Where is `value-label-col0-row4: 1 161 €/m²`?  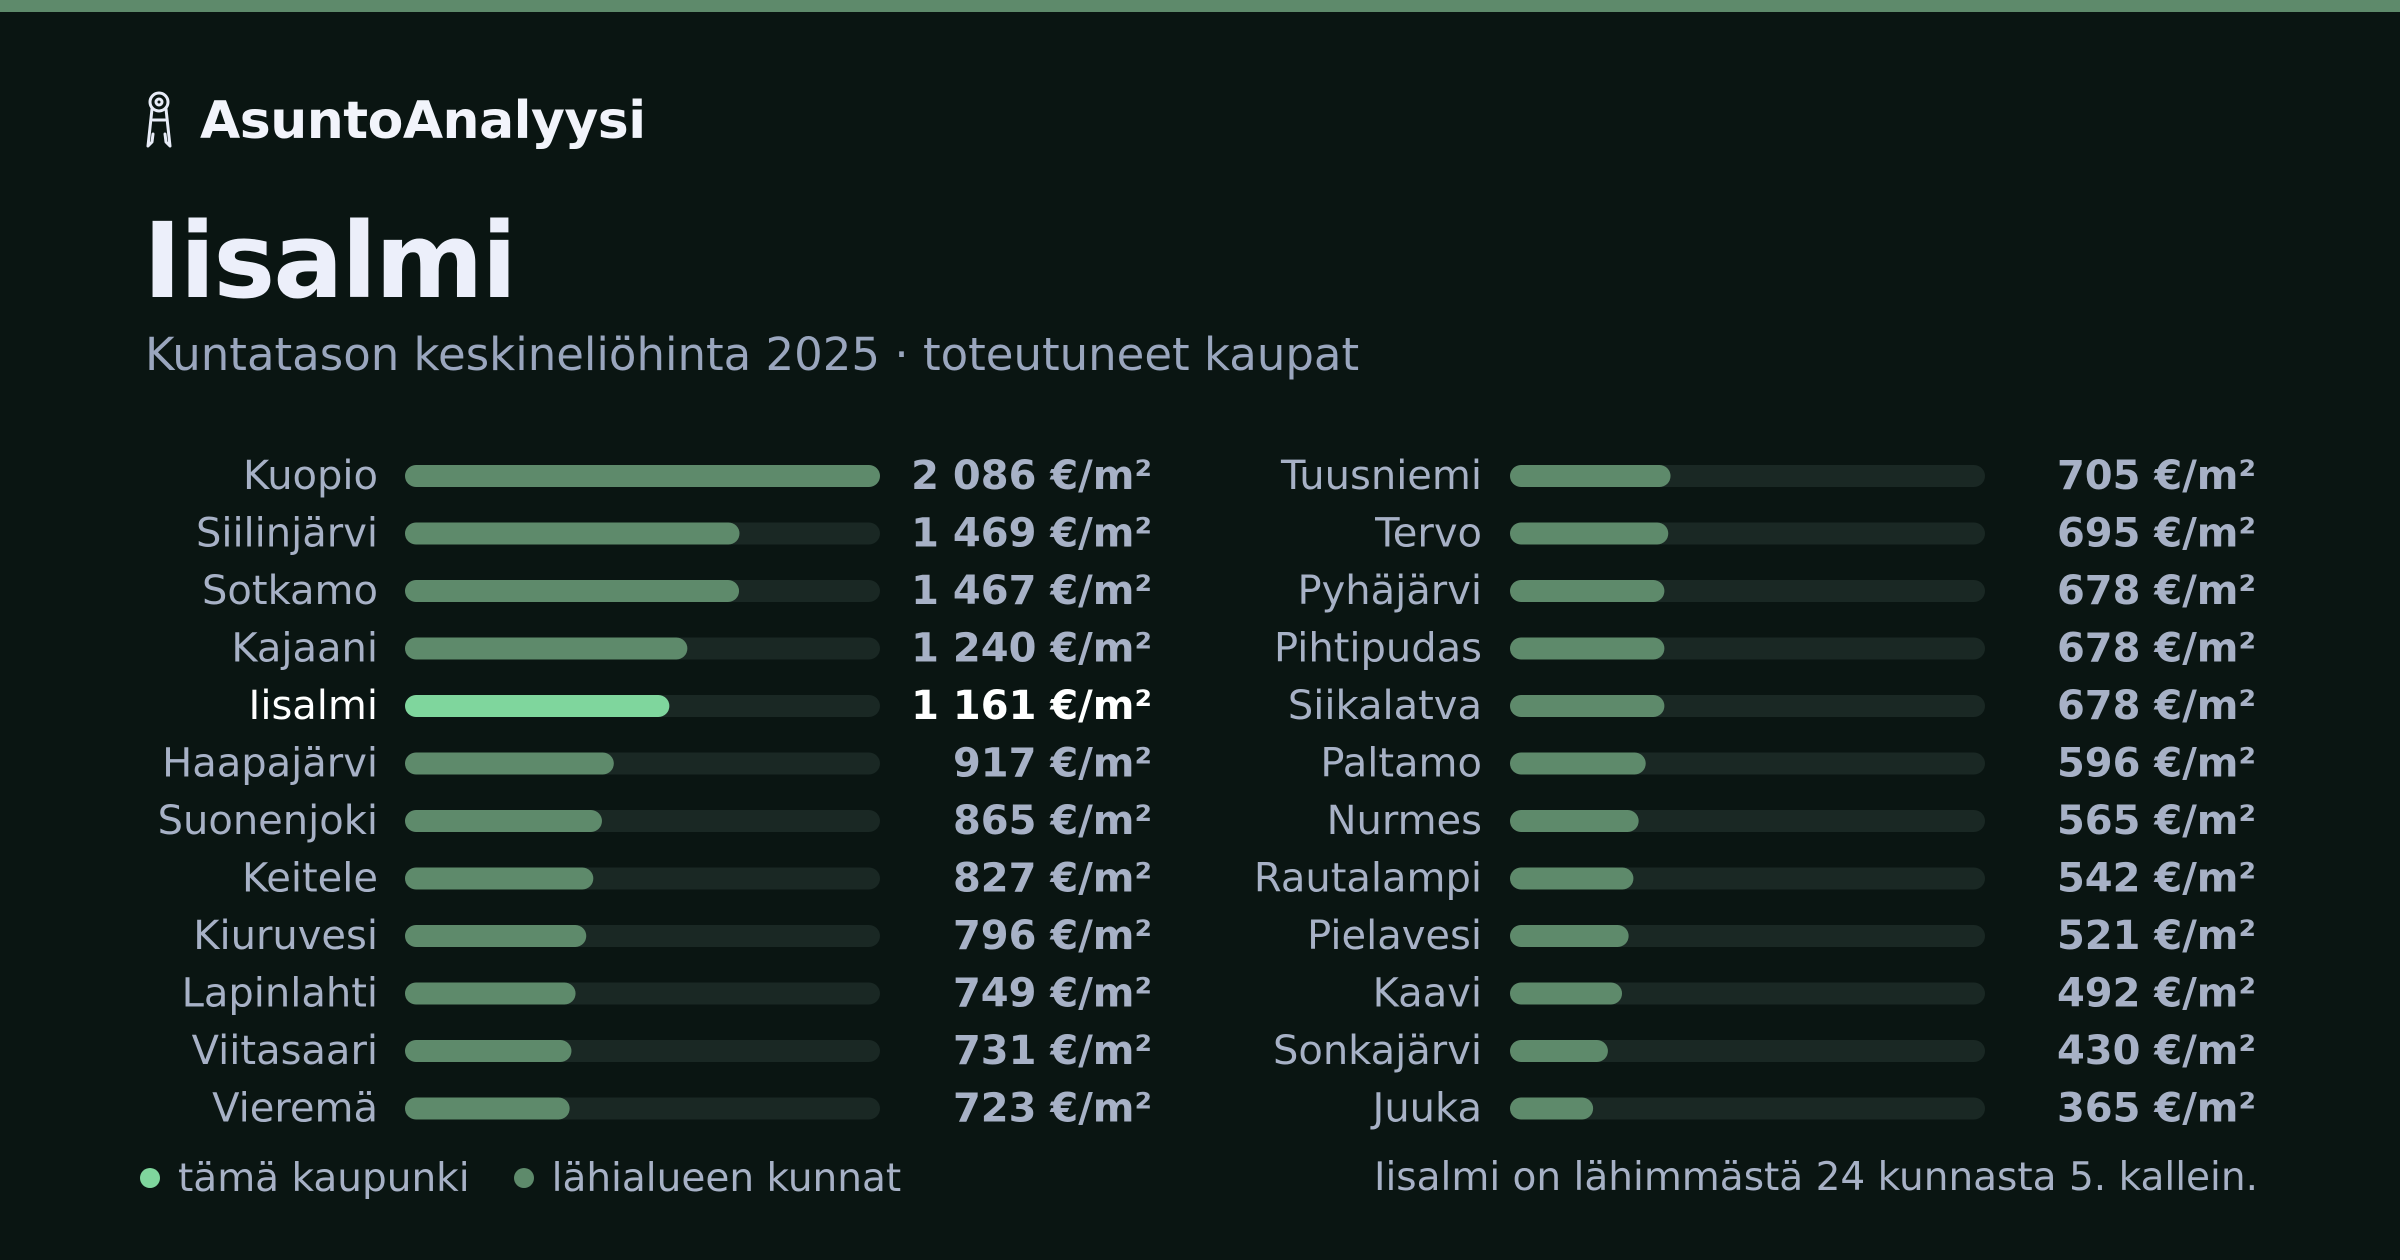 value-label-col0-row4: 1 161 €/m² is located at coordinates (1031, 706).